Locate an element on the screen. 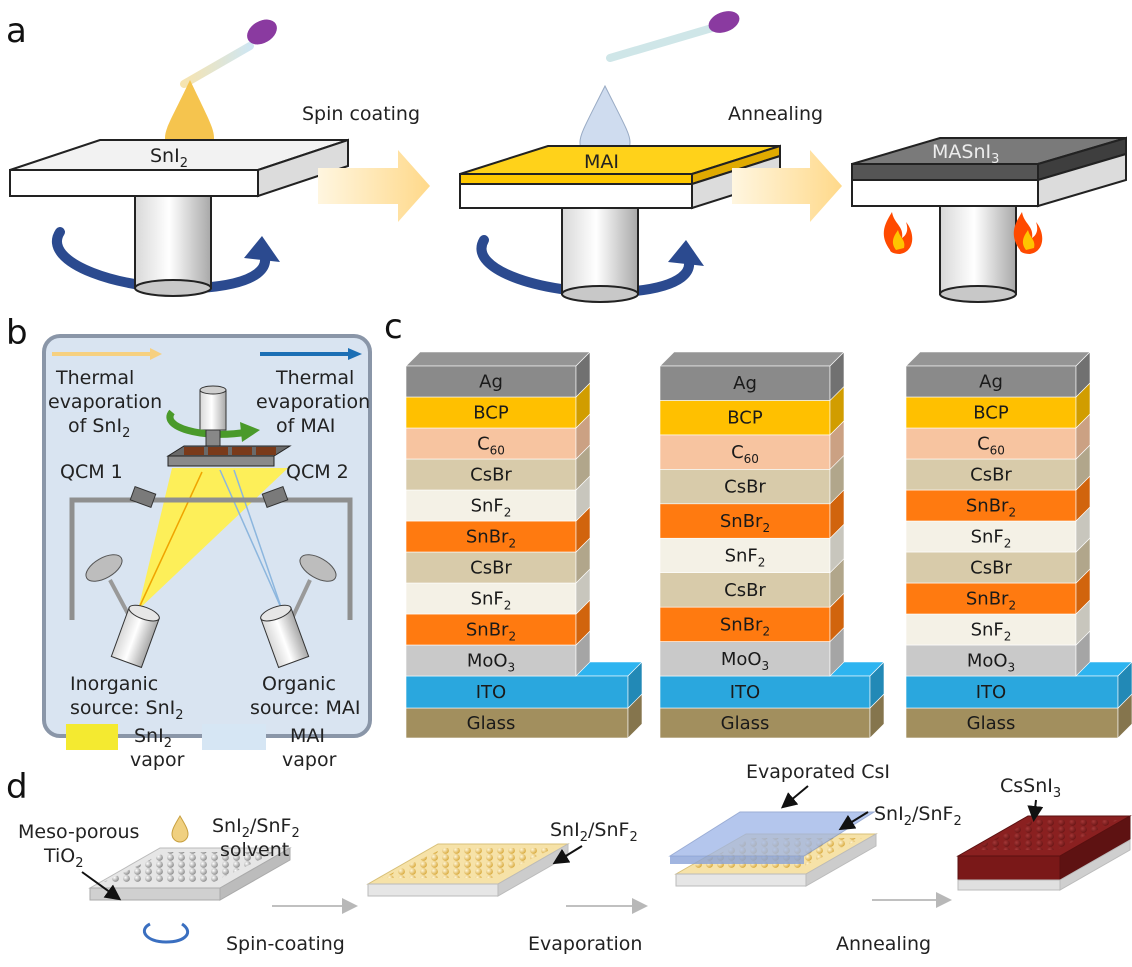 The width and height of the screenshot is (1132, 967). right-source-line3: of MAI is located at coordinates (305, 426).